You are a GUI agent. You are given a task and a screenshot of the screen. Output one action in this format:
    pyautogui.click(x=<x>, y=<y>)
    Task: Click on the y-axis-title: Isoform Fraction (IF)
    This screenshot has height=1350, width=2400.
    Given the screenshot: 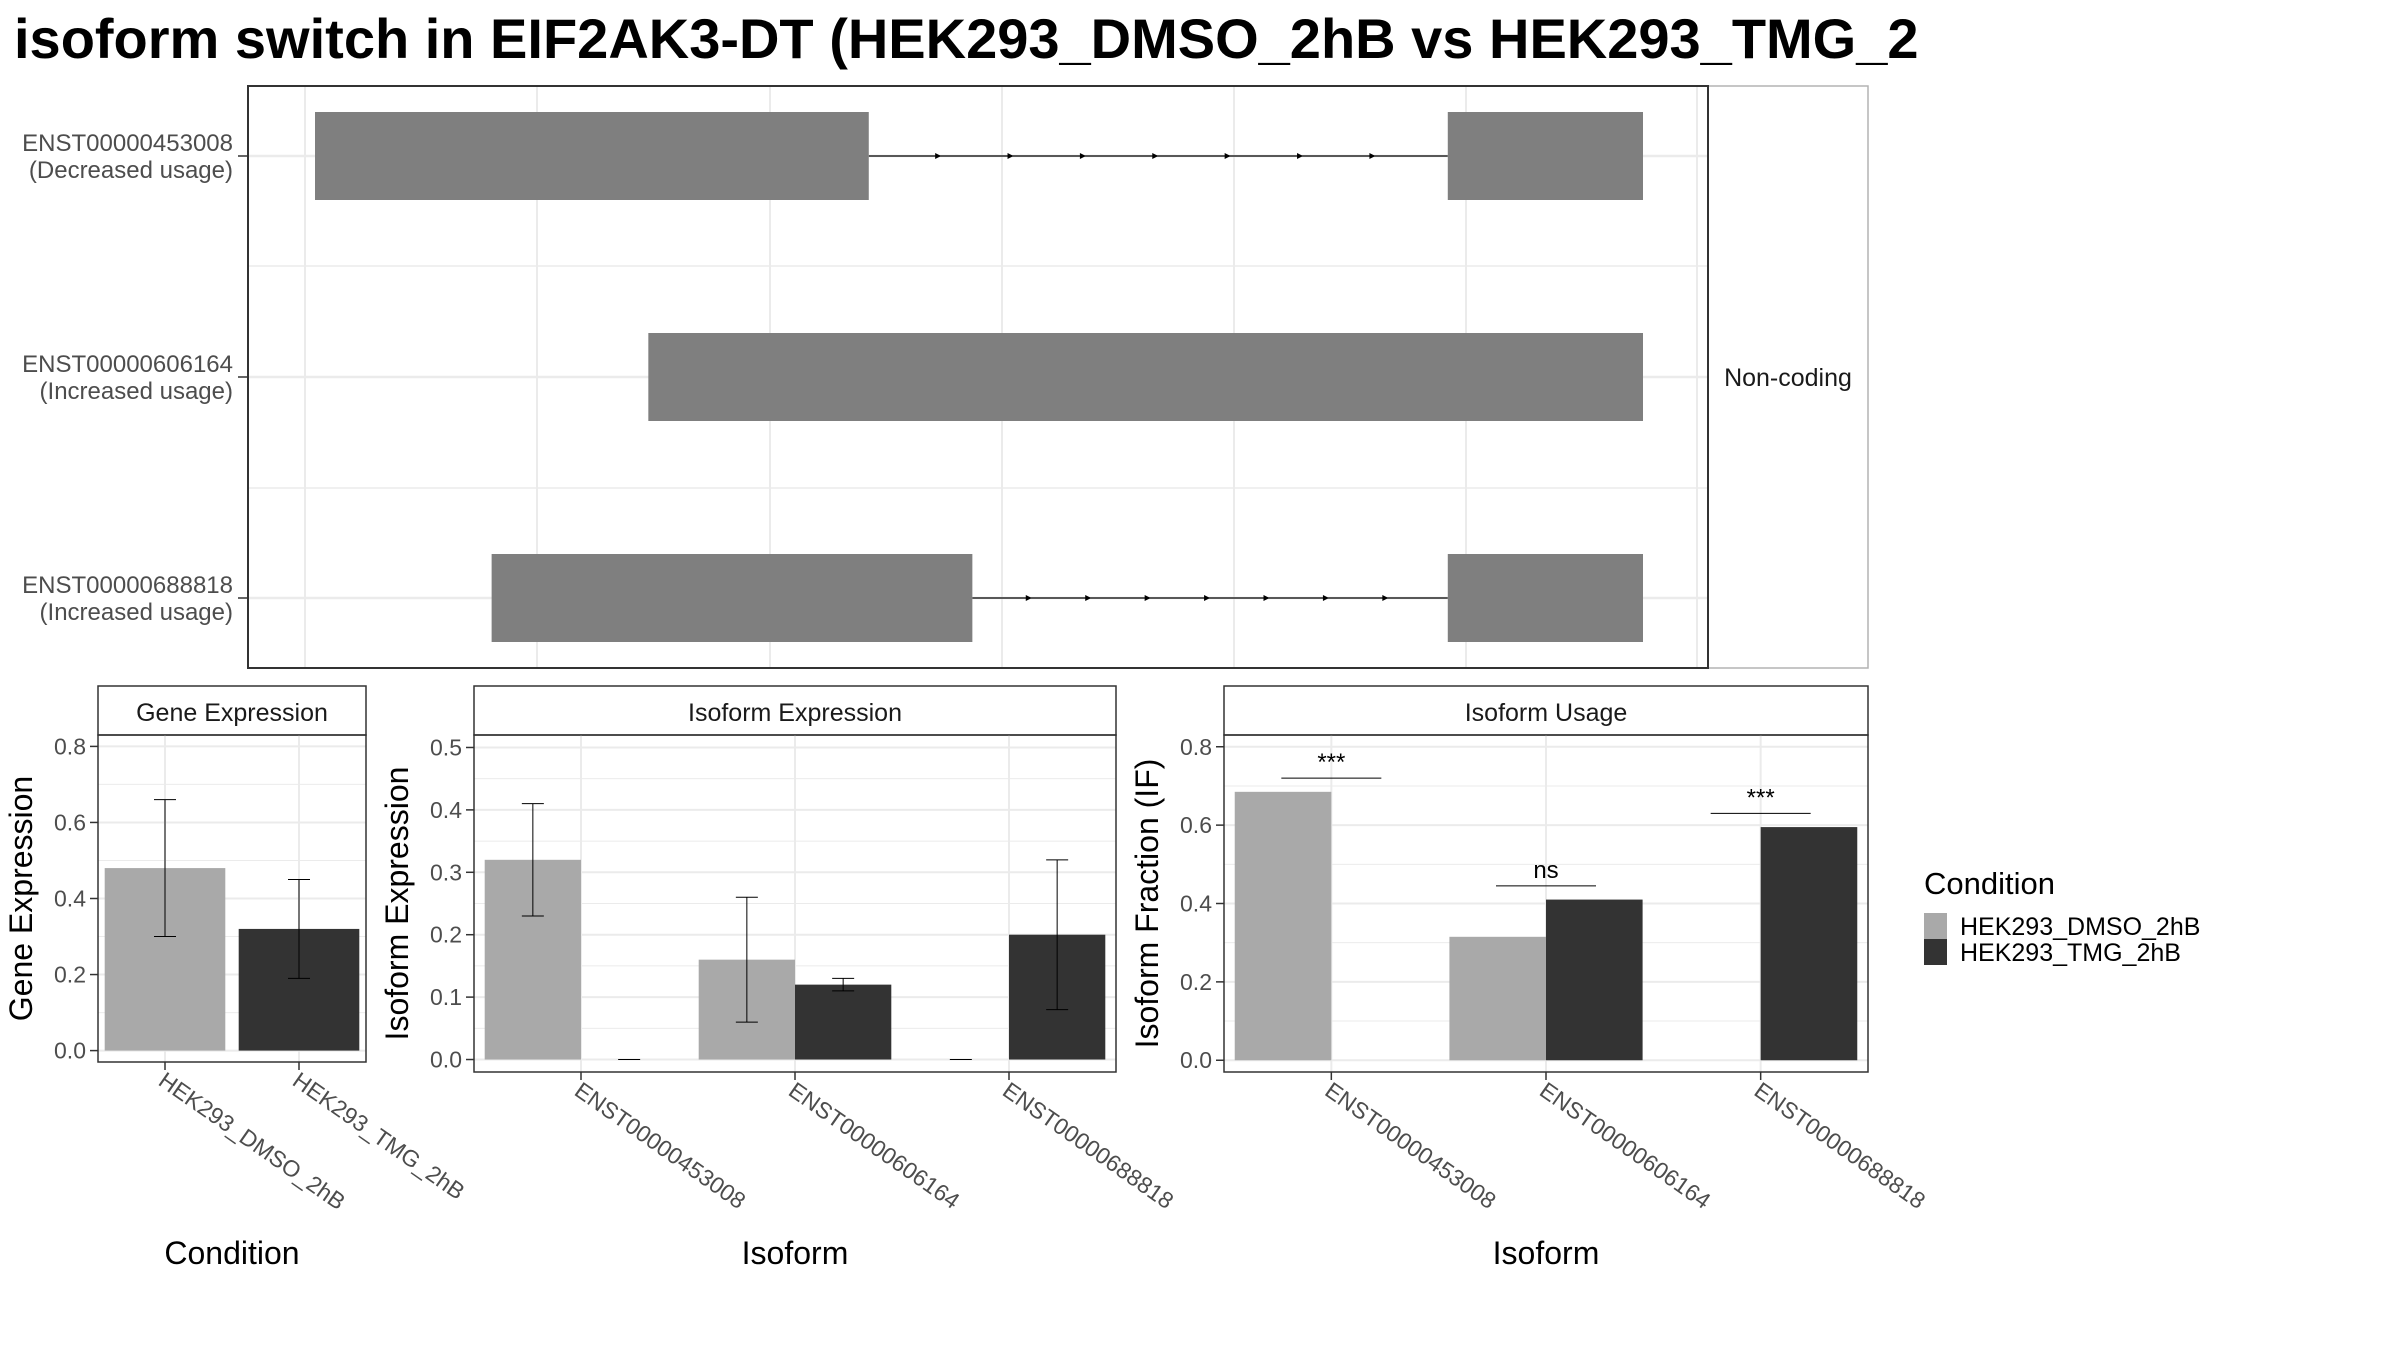 What is the action you would take?
    pyautogui.click(x=1147, y=904)
    